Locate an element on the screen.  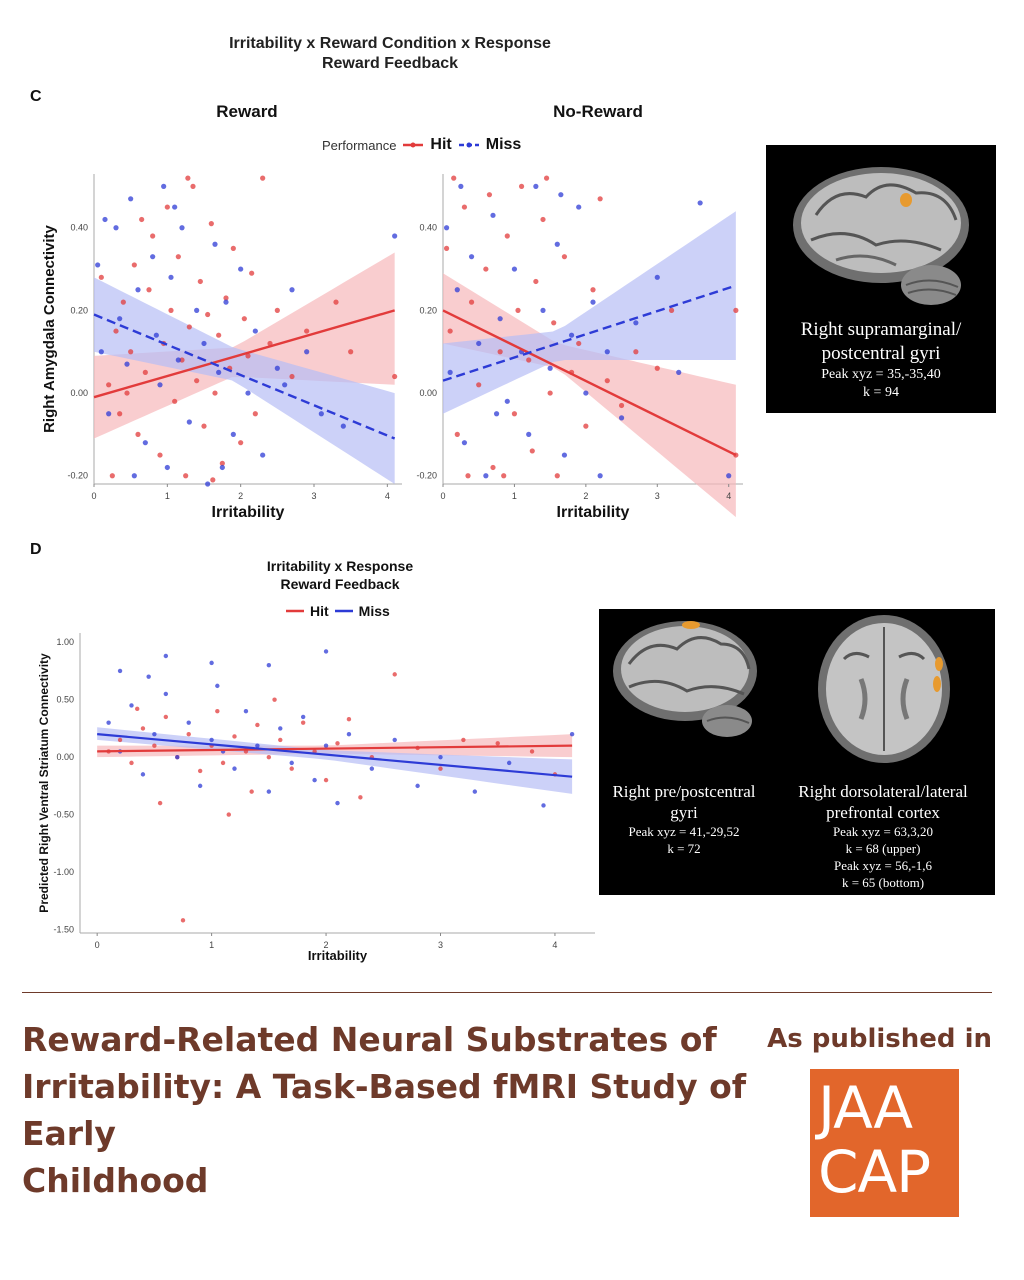
legend-d-hit-label: Hit is located at coordinates (319, 611).